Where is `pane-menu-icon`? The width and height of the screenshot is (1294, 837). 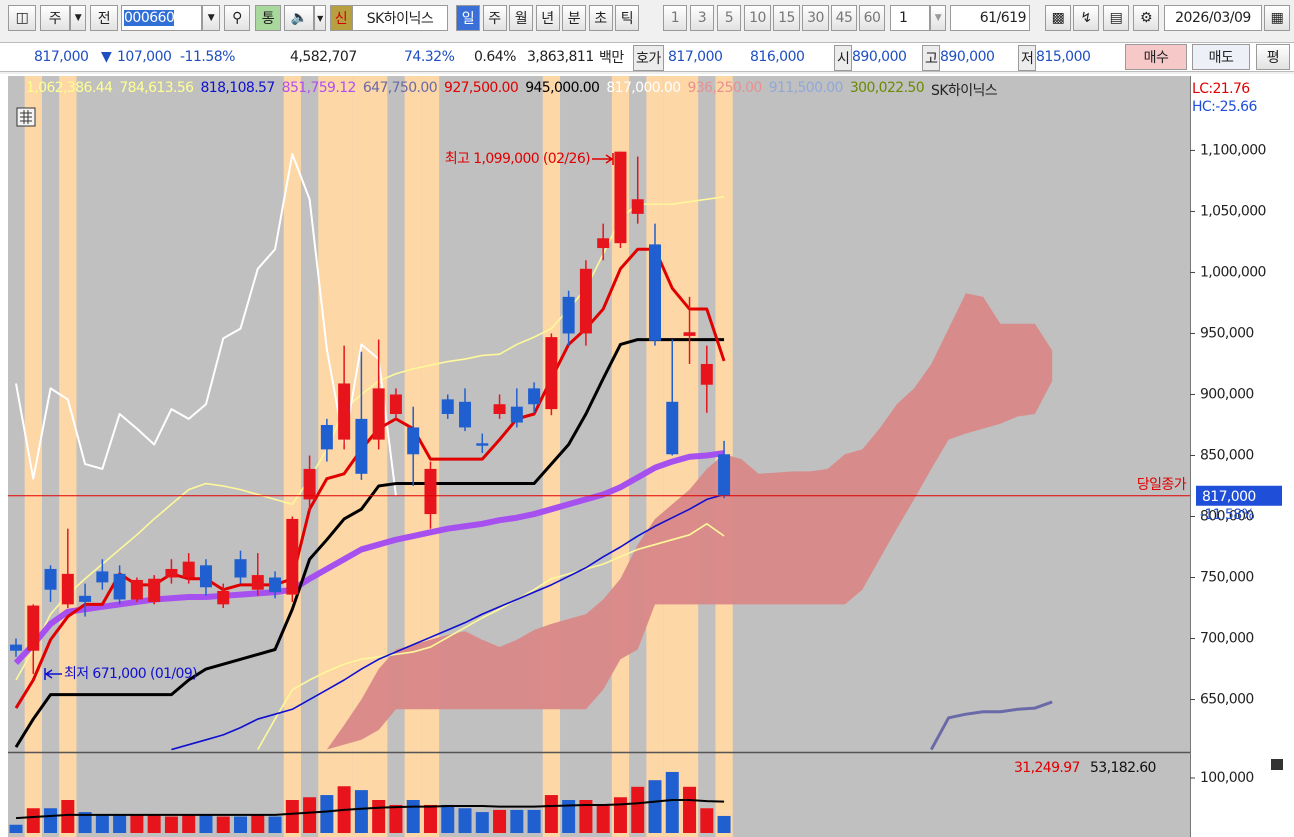
pane-menu-icon is located at coordinates (1277, 764).